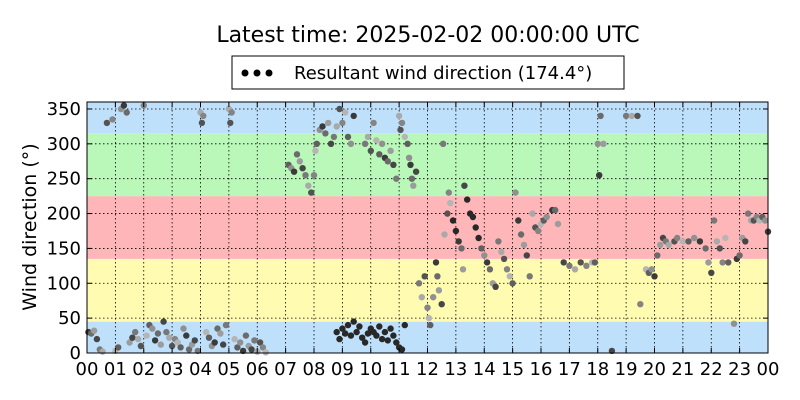 The width and height of the screenshot is (800, 400). What do you see at coordinates (115, 369) in the screenshot?
I see `x-tick-label: 01` at bounding box center [115, 369].